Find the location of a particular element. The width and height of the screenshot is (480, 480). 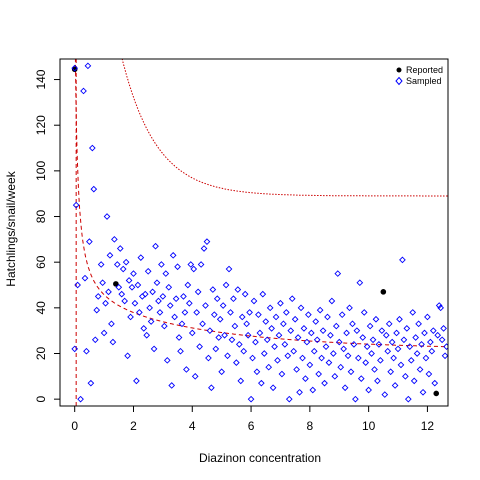

y-axis-title: Hatchlings/snail/week is located at coordinates (11, 228).